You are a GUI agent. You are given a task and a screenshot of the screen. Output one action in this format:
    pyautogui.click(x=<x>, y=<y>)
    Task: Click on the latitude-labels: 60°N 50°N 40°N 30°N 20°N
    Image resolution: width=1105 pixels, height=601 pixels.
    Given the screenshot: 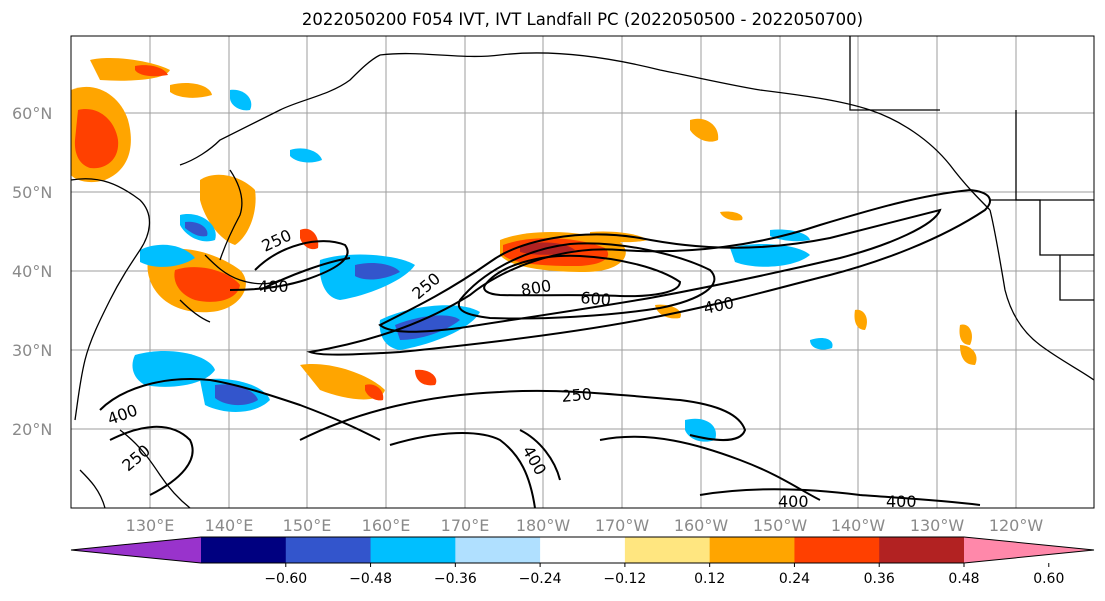 What is the action you would take?
    pyautogui.click(x=32, y=271)
    